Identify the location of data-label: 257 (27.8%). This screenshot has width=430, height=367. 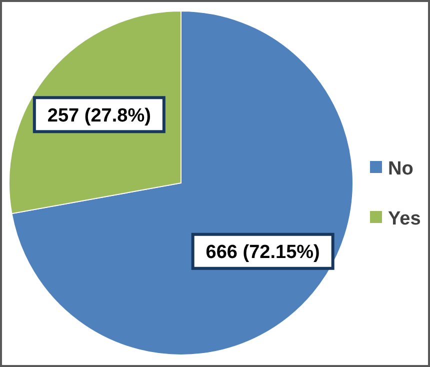
(99, 115).